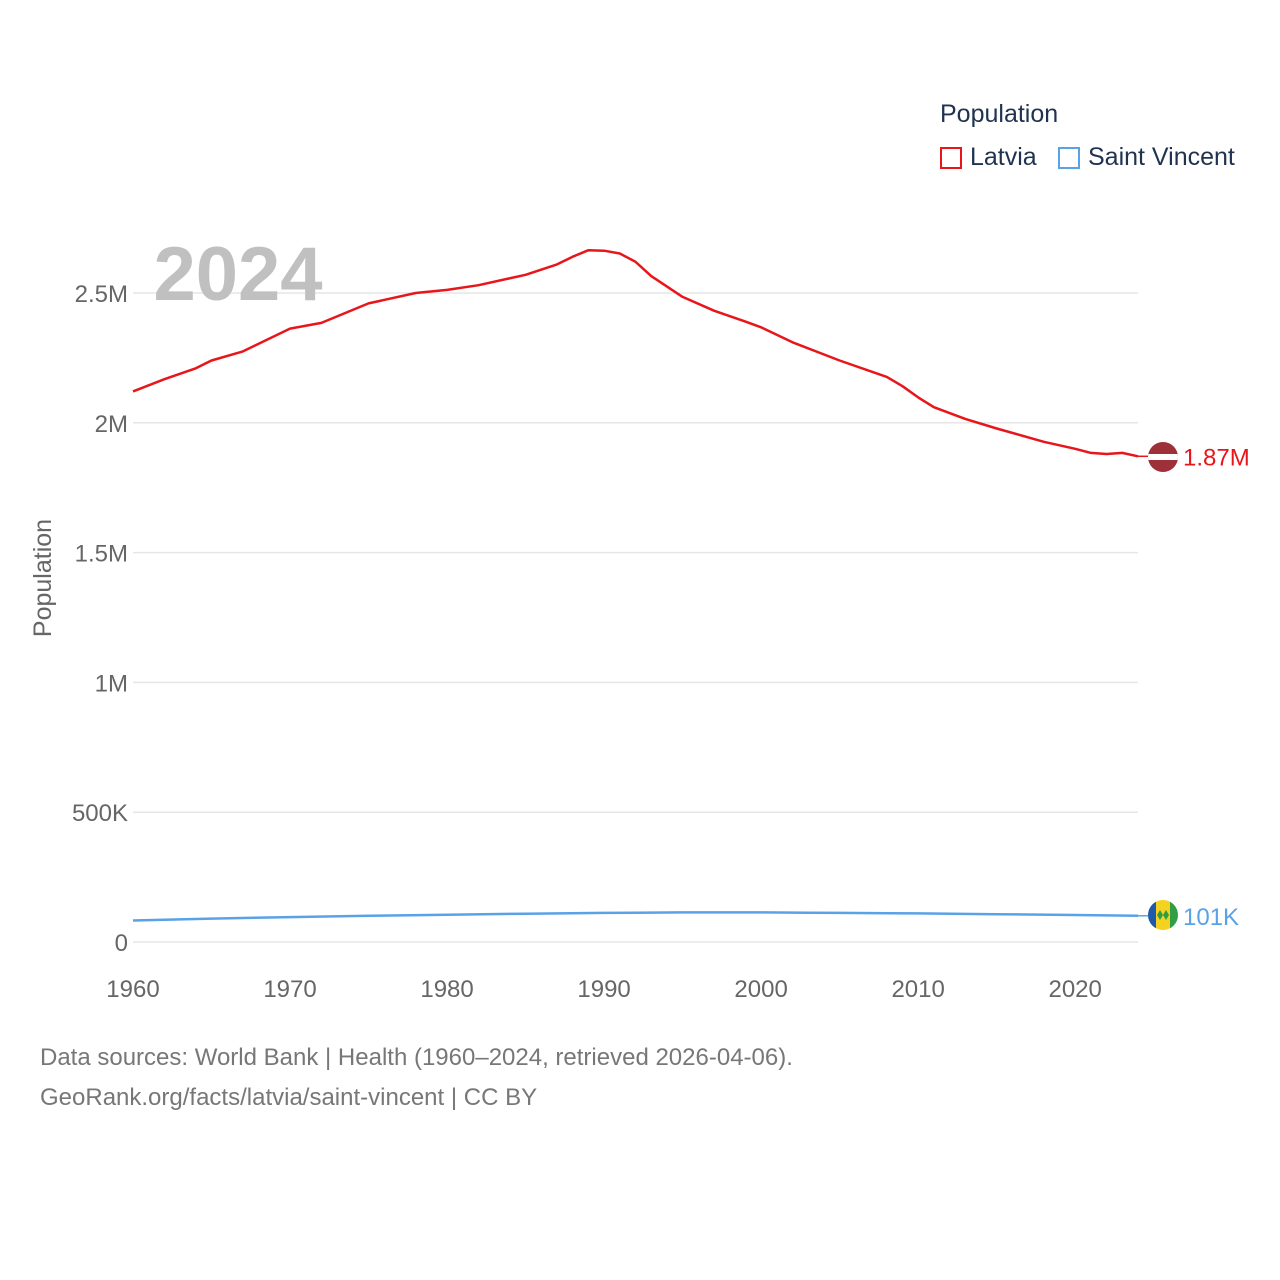  I want to click on x-tick-label: 2010, so click(917, 989).